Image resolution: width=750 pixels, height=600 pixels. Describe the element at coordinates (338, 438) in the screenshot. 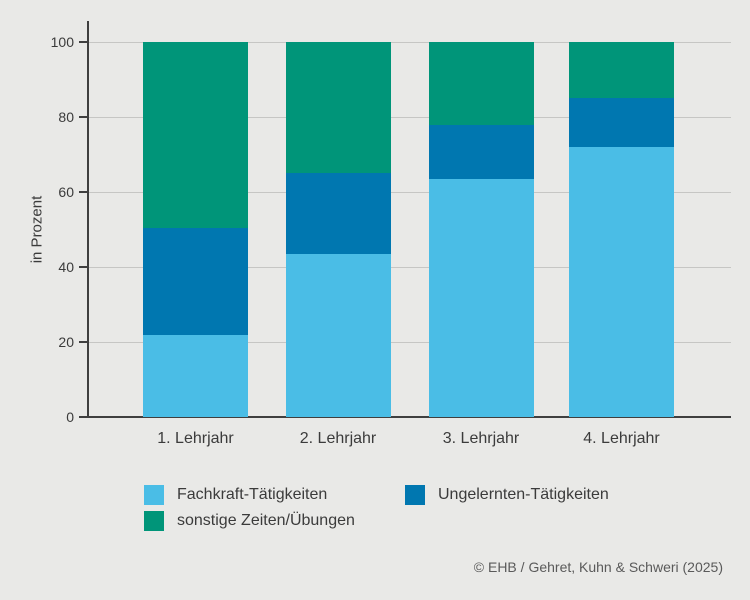

I see `x-tick-label-2: 2. Lehrjahr` at that location.